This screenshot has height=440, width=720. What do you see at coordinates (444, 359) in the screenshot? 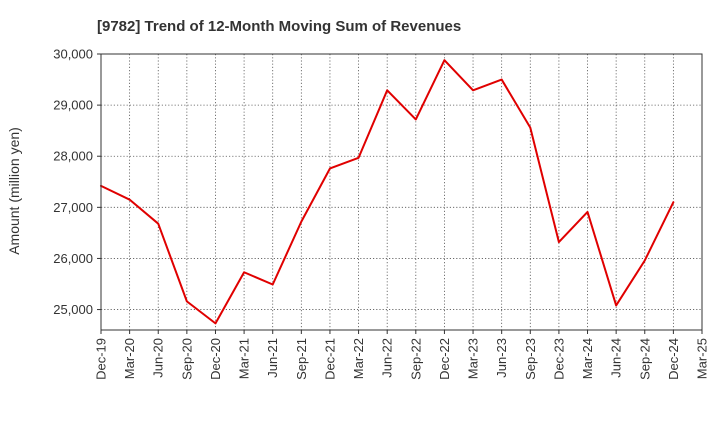
I see `x-tick-label: Dec-22` at bounding box center [444, 359].